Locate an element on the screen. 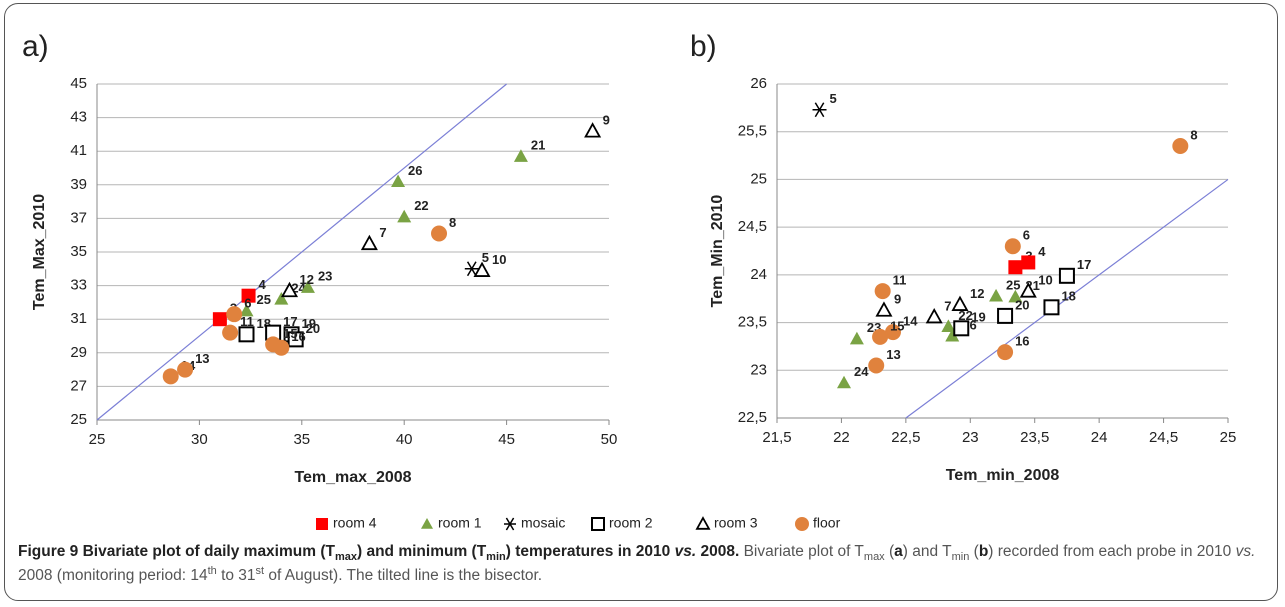  point-label: 20 is located at coordinates (1022, 304).